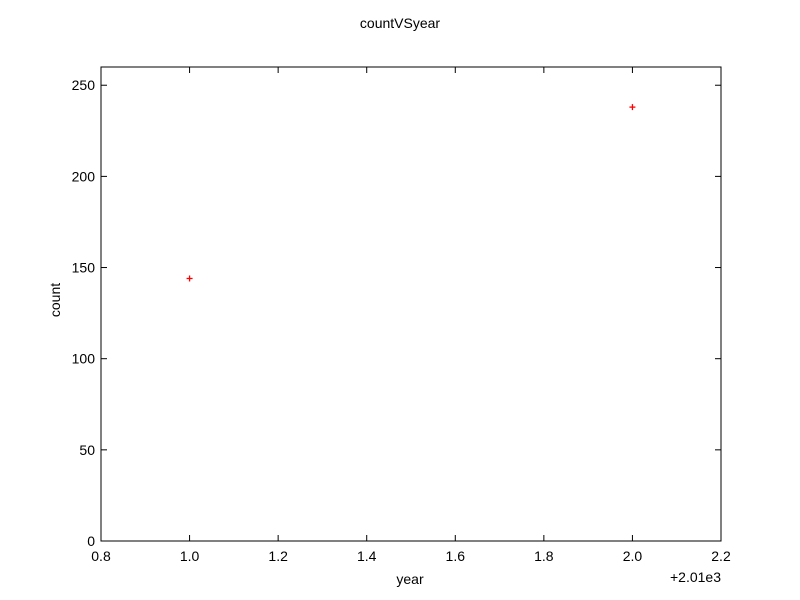 This screenshot has height=600, width=800. What do you see at coordinates (190, 556) in the screenshot?
I see `x-tick-label: 1.0` at bounding box center [190, 556].